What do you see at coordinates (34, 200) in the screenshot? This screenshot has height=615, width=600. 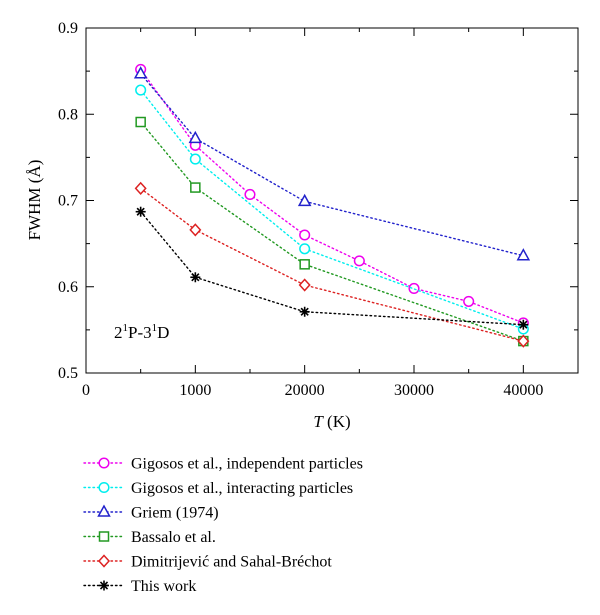 I see `y-axis-title: FWHM (Å)` at bounding box center [34, 200].